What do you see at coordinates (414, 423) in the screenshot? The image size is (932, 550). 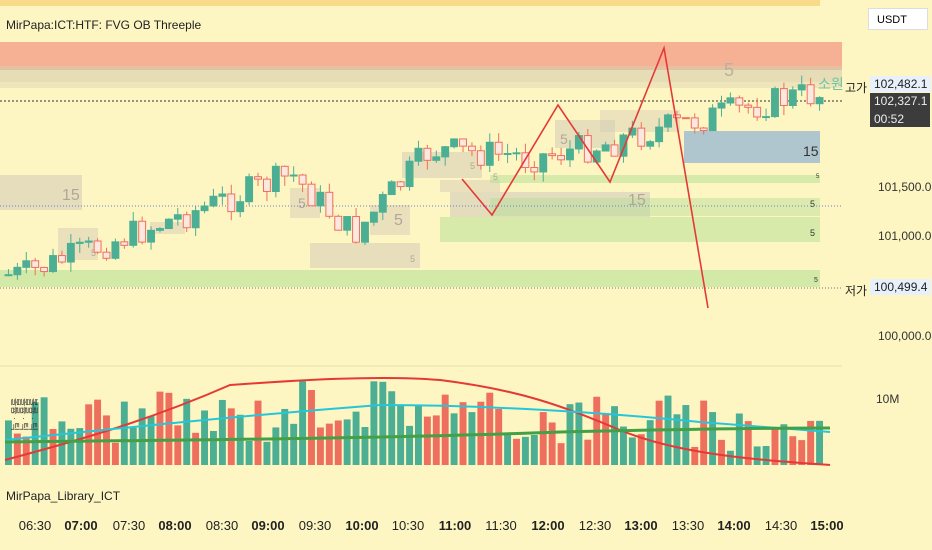 I see `volume-bars` at bounding box center [414, 423].